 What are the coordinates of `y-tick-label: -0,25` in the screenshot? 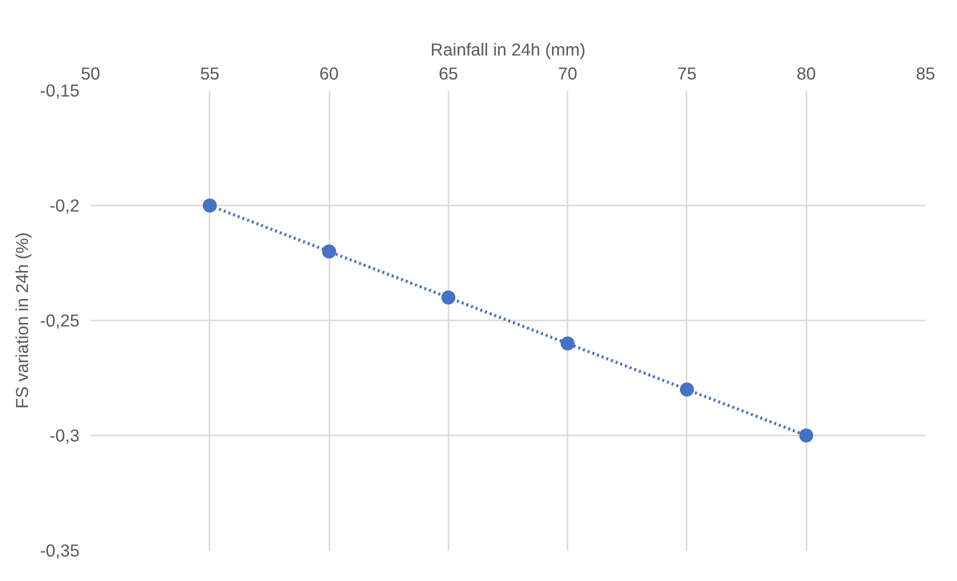 It's located at (60, 320).